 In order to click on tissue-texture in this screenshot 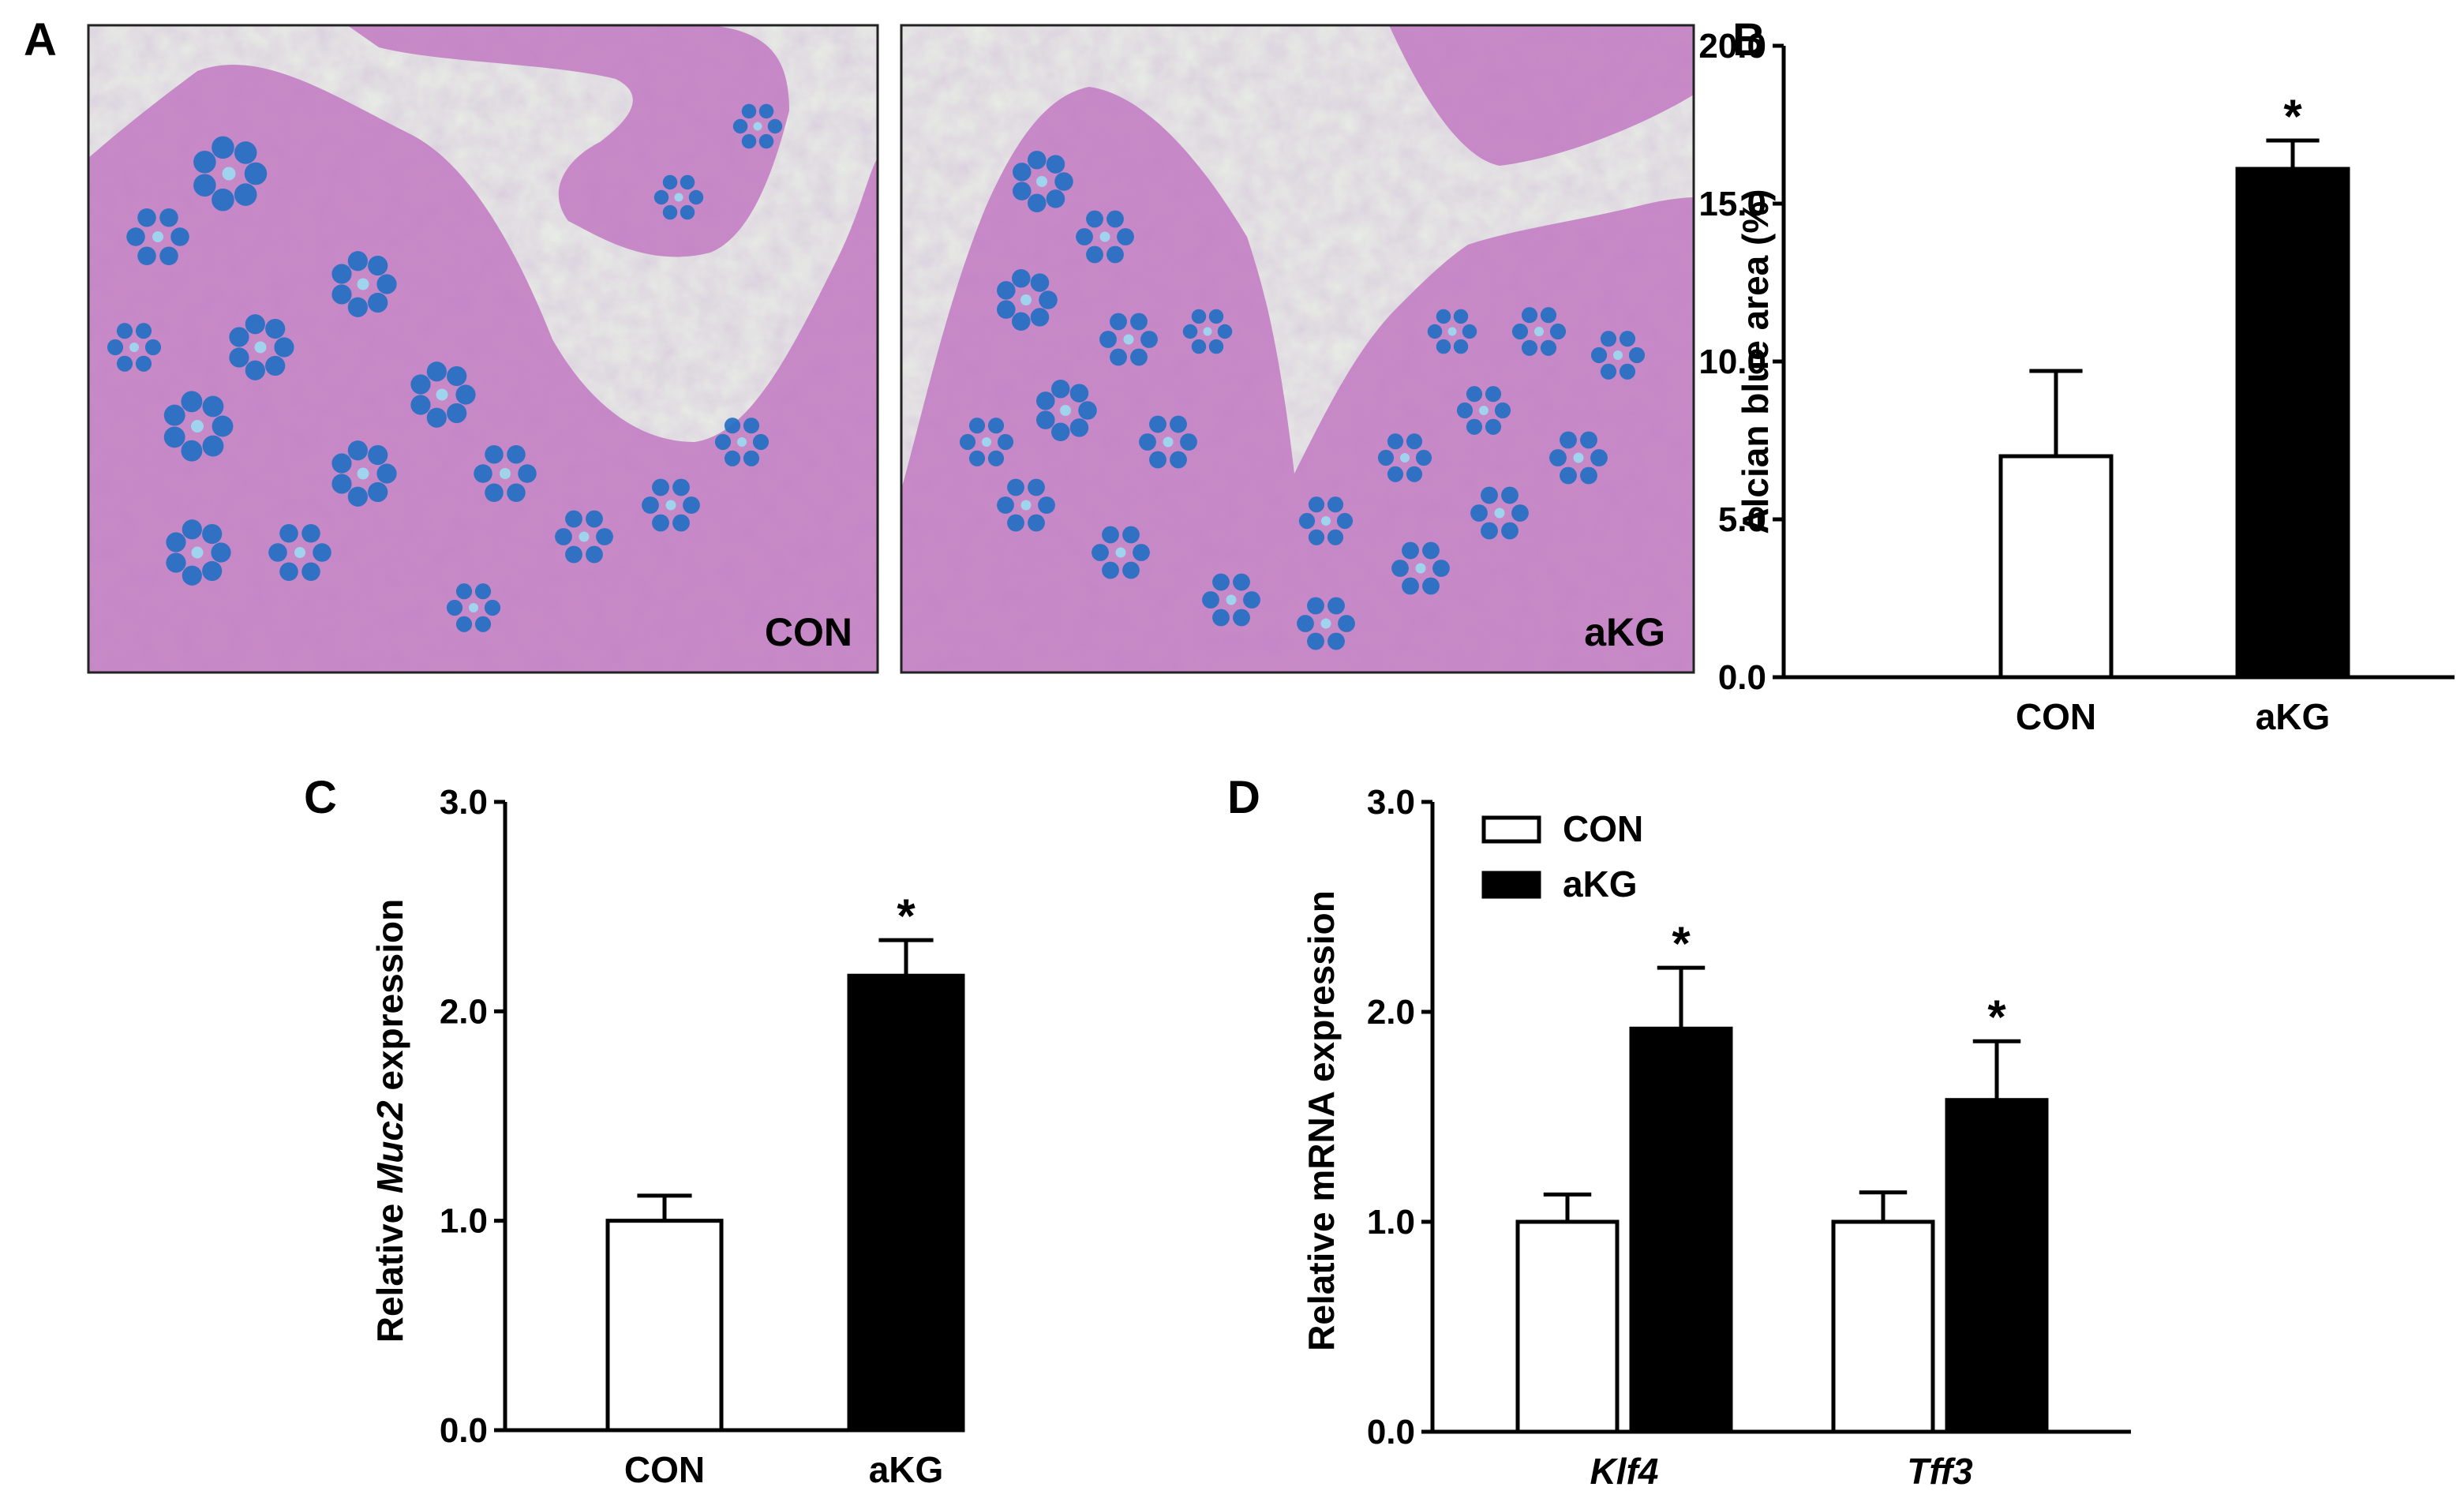, I will do `click(1297, 349)`.